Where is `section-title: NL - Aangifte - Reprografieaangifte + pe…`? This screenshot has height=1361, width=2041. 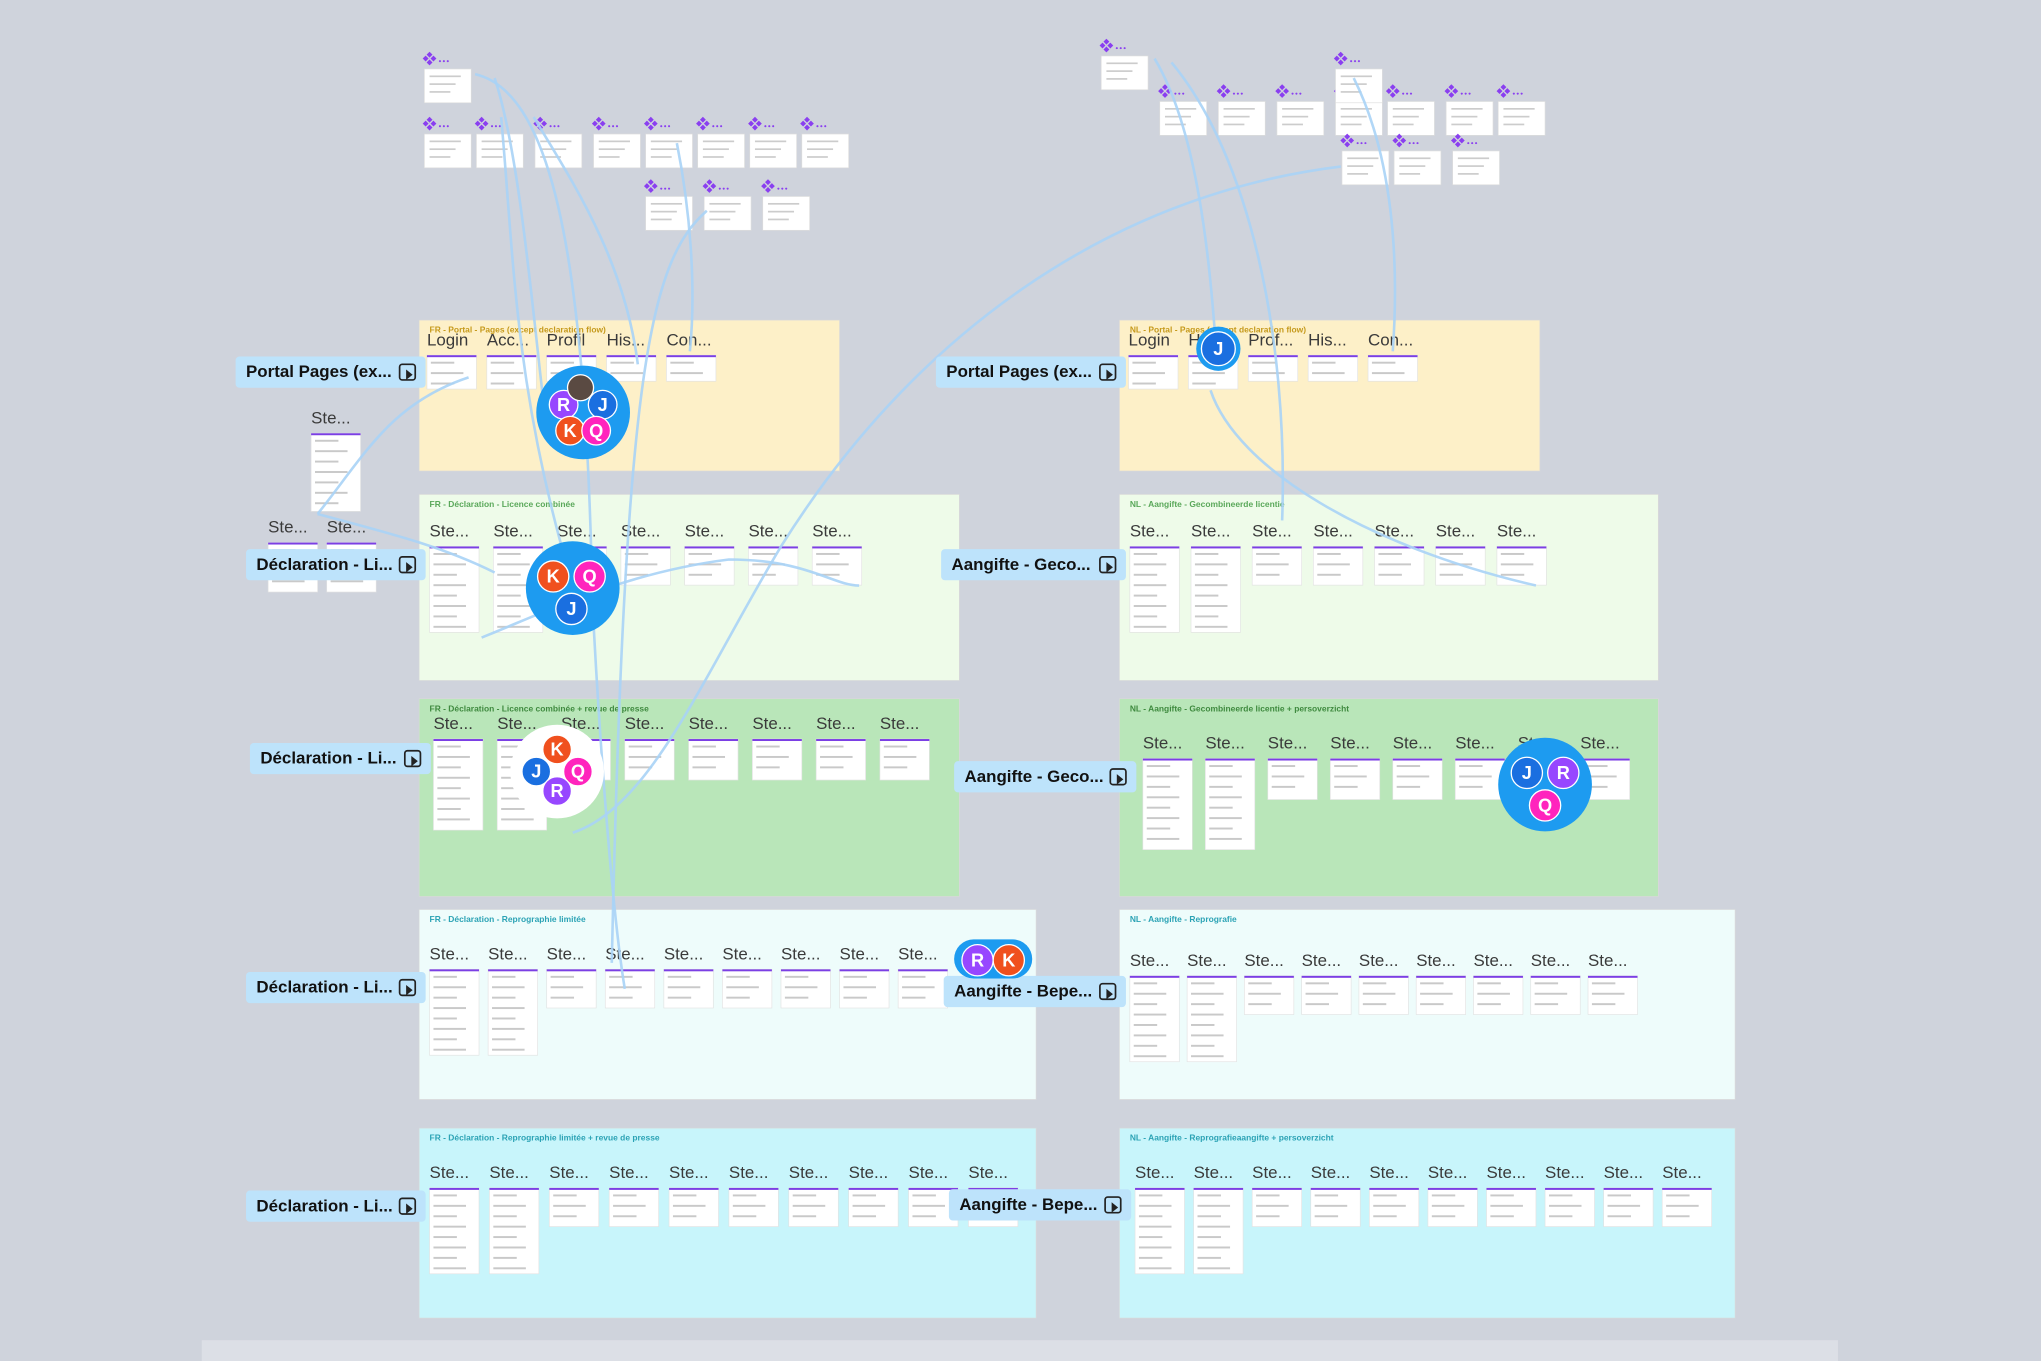 section-title: NL - Aangifte - Reprografieaangifte + pe… is located at coordinates (1232, 1138).